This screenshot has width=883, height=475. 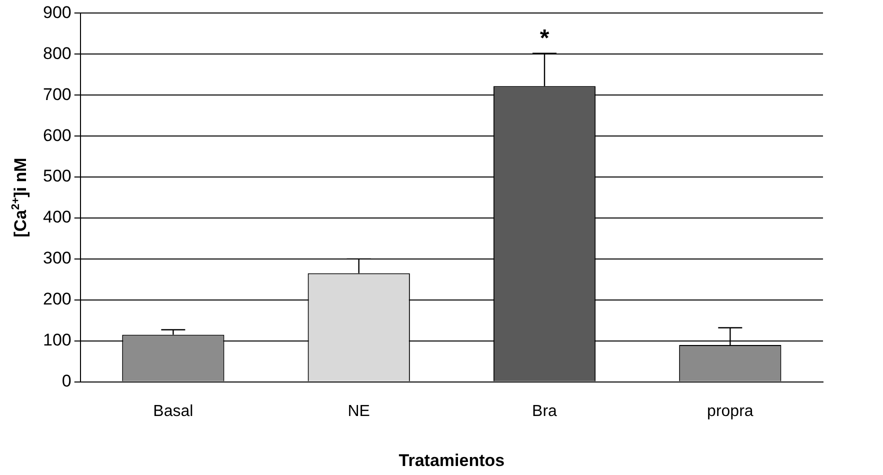 I want to click on x-tick-label: Bra, so click(x=545, y=411).